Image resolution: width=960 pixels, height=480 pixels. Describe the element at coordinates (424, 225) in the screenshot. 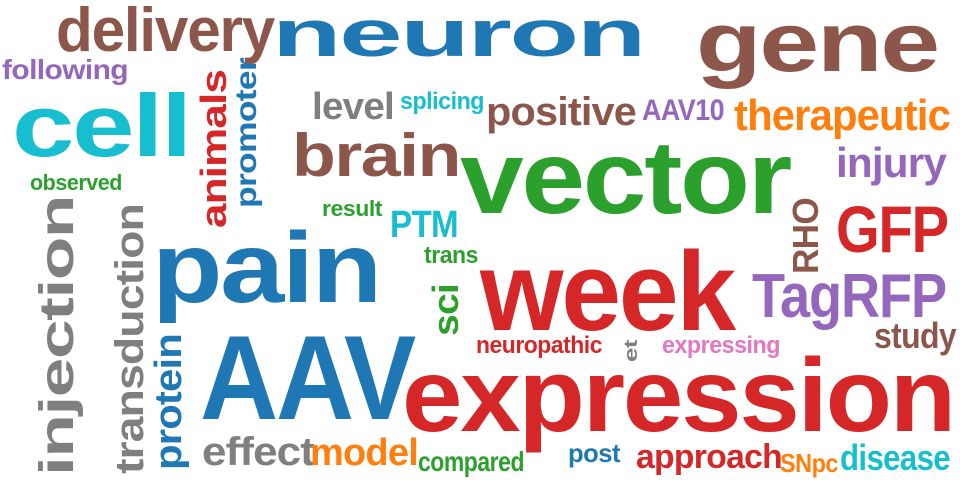

I see `word-ptm: PTM` at that location.